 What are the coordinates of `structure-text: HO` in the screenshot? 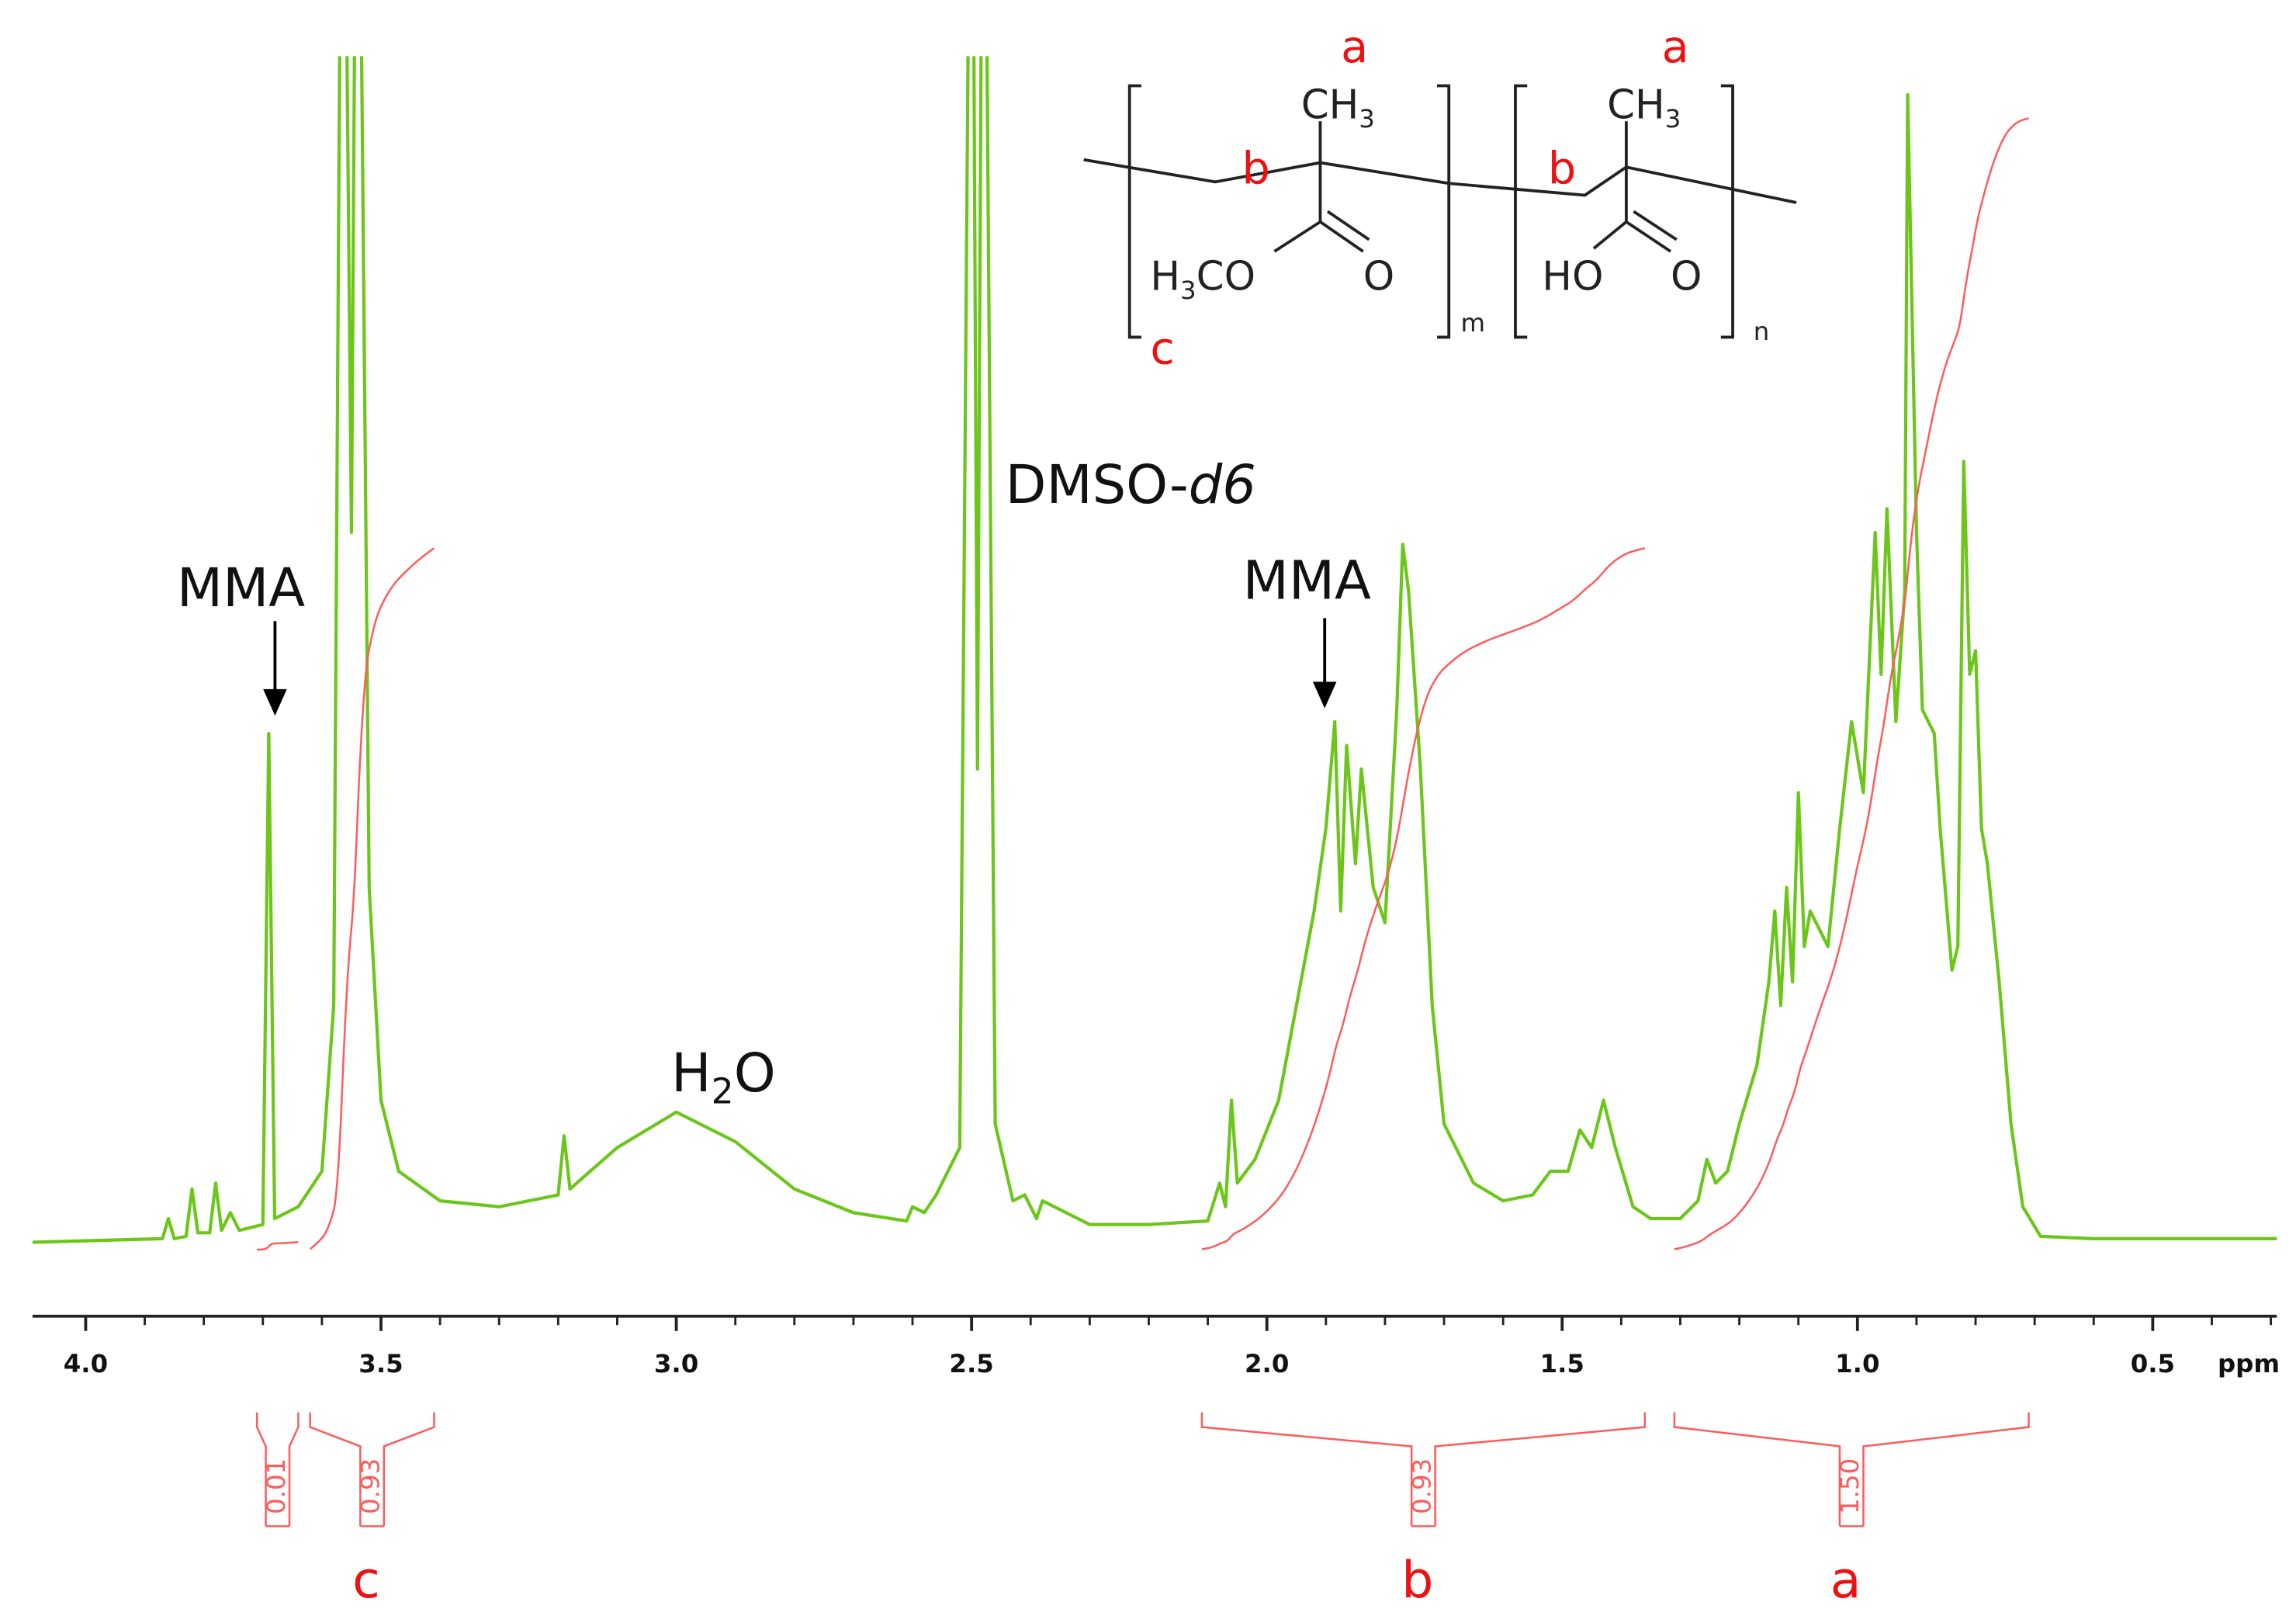 It's located at (1572, 276).